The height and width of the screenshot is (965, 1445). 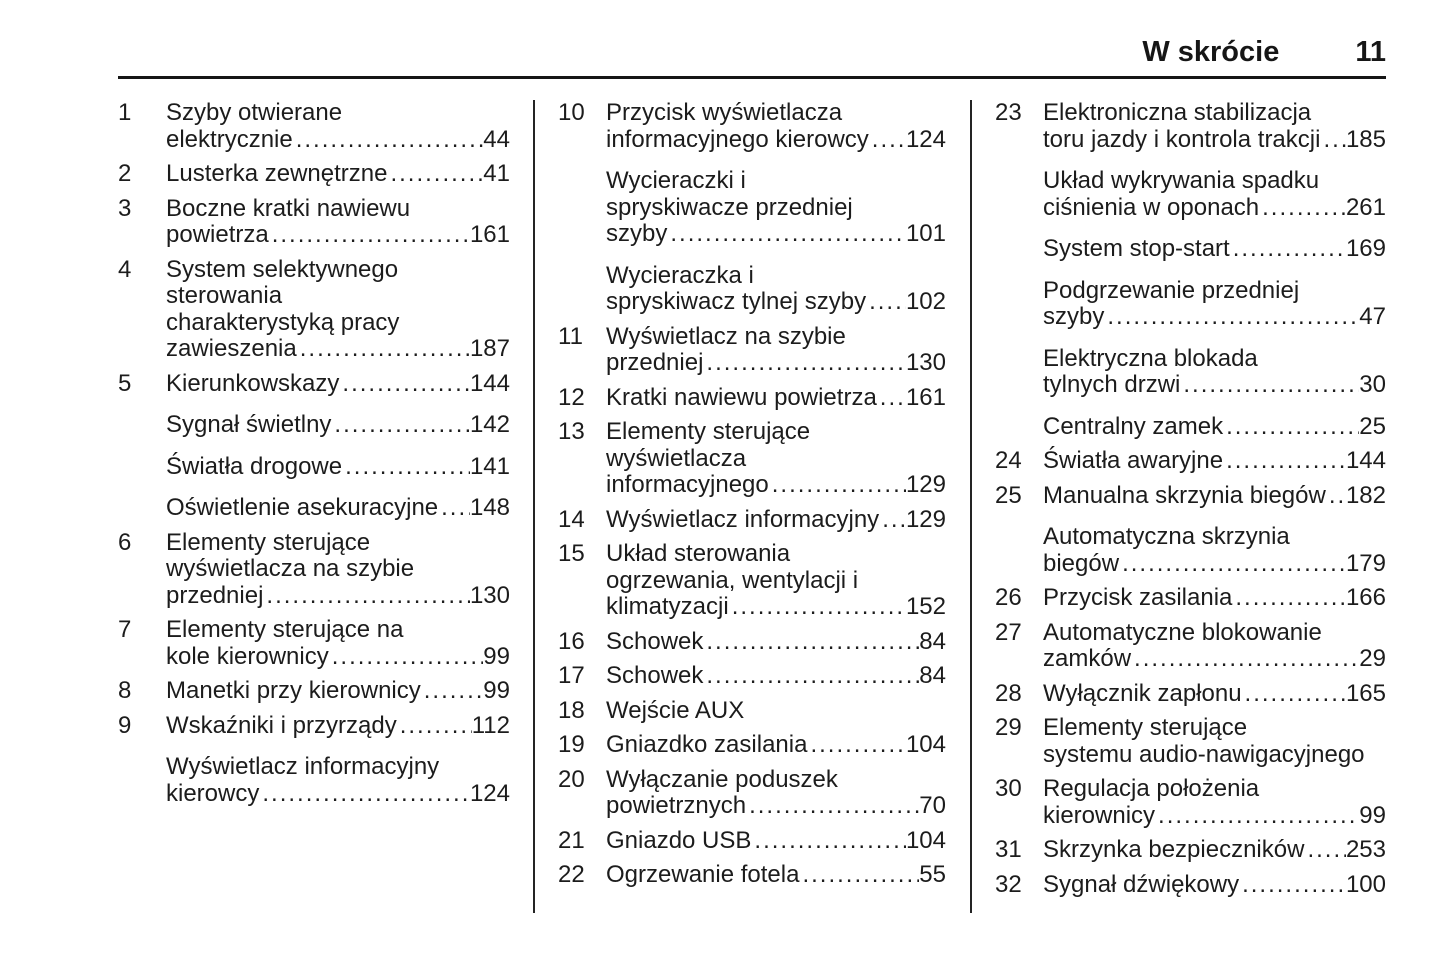 What do you see at coordinates (1264, 52) in the screenshot?
I see `page-header: W skrócie 11` at bounding box center [1264, 52].